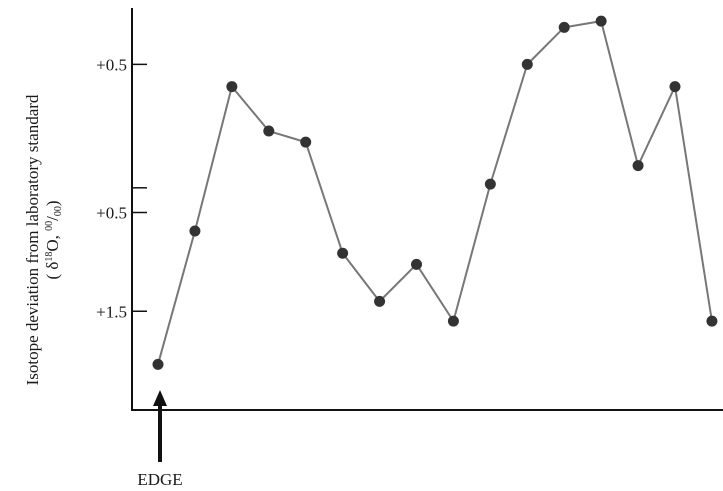 The height and width of the screenshot is (491, 723). I want to click on edge-arrow-head, so click(160, 398).